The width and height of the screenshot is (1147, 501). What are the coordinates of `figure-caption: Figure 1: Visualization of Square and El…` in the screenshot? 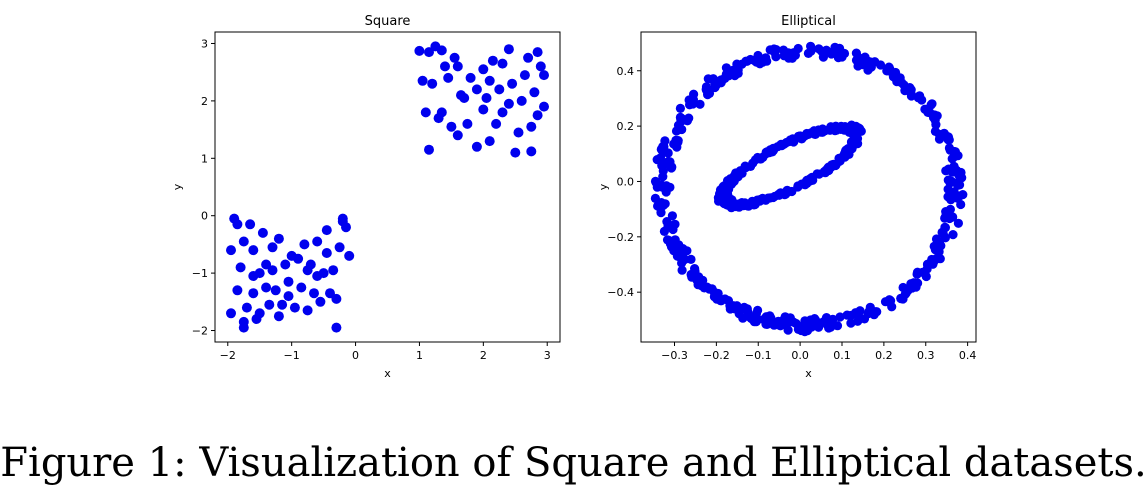 It's located at (573, 463).